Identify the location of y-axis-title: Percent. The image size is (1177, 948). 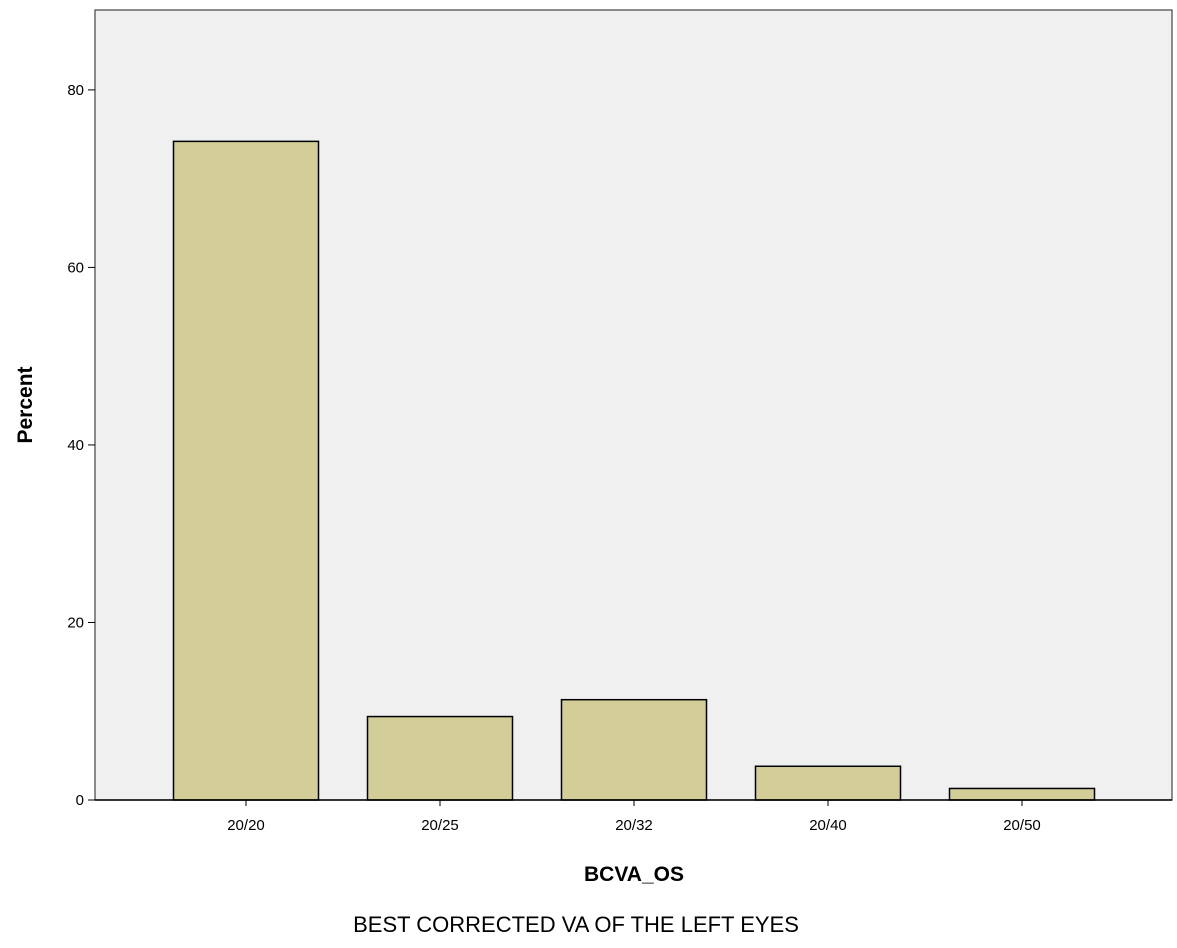
(25, 404).